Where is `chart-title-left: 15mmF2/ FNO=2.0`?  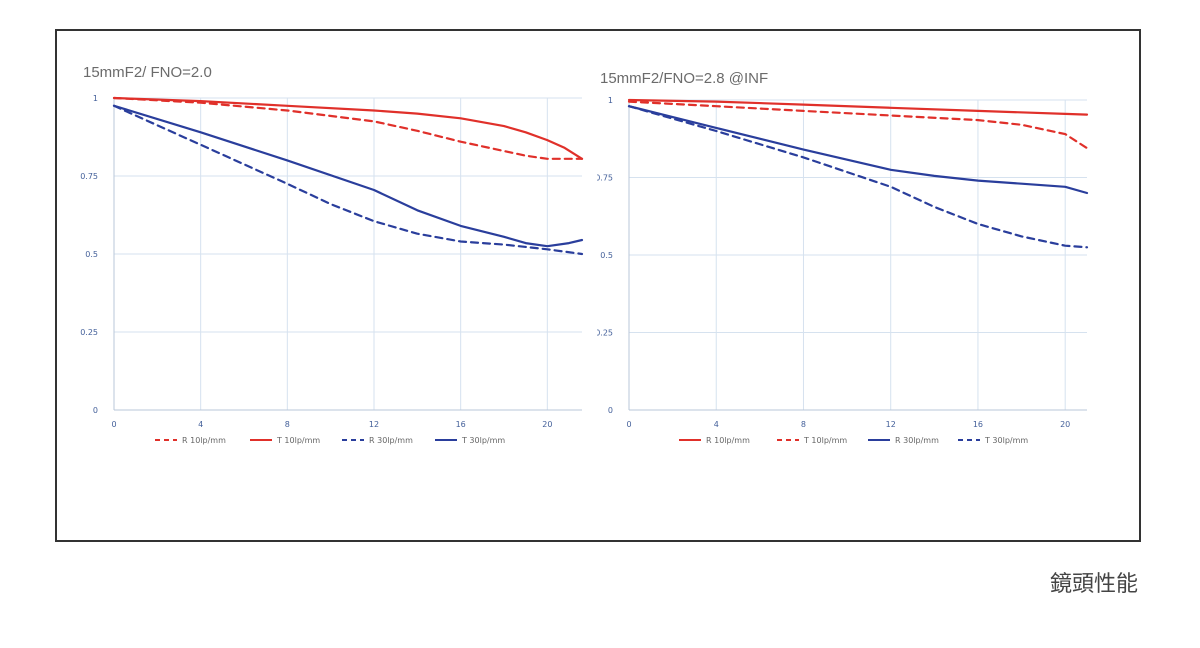 chart-title-left: 15mmF2/ FNO=2.0 is located at coordinates (147, 72).